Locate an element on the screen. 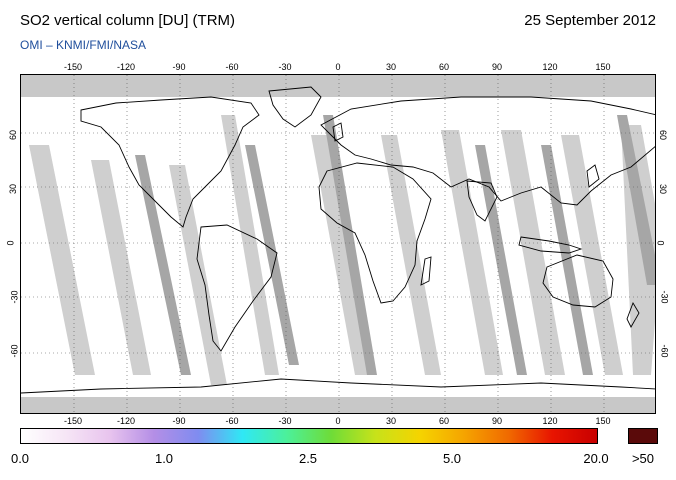 The height and width of the screenshot is (480, 676). map-date: 25 September 2012 is located at coordinates (590, 20).